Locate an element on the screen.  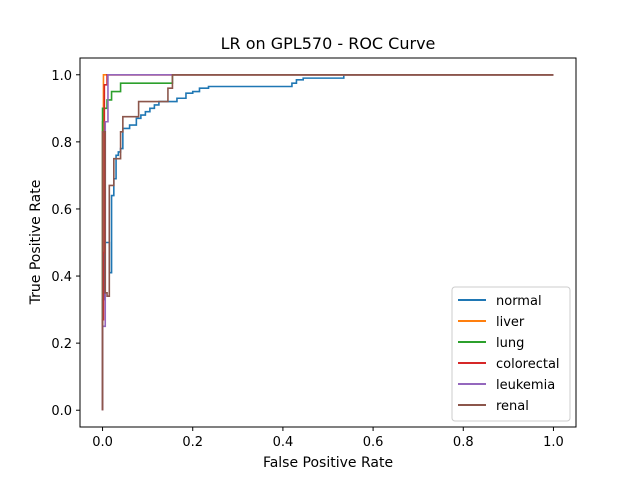
x-tick-label: 0.0 is located at coordinates (102, 442).